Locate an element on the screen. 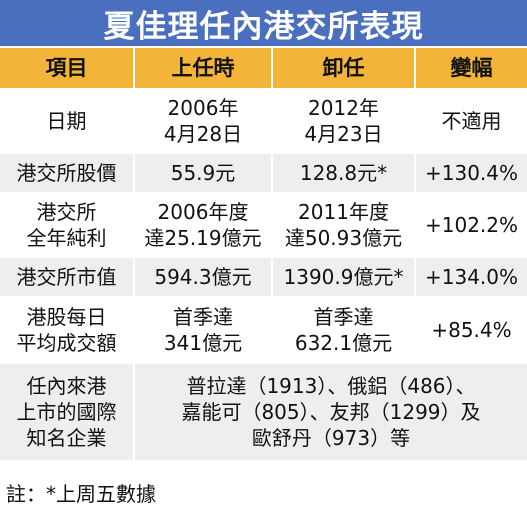 The height and width of the screenshot is (512, 527). header-item: 項目 is located at coordinates (67, 69).